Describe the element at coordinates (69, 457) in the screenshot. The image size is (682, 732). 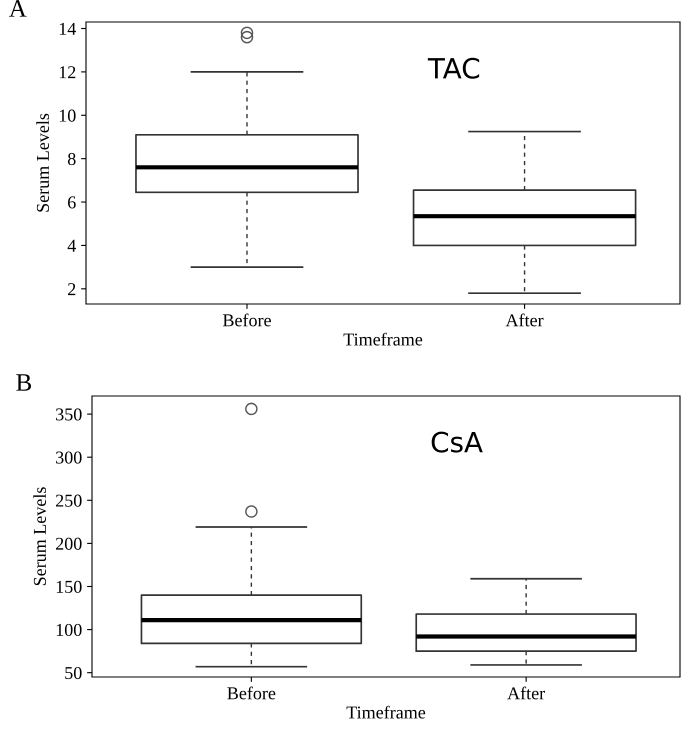
I see `y-tick-label: 300` at that location.